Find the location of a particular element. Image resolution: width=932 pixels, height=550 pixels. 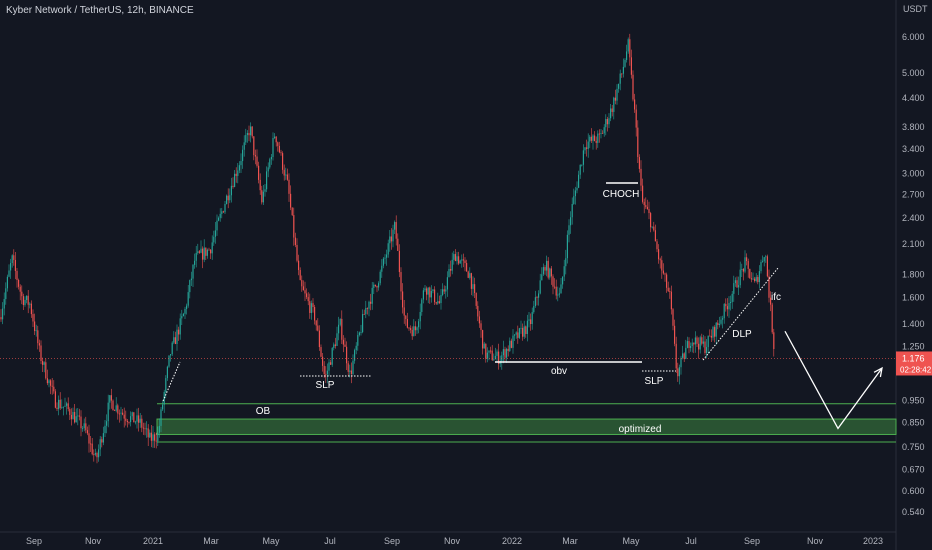

current-price-value: 1.176 is located at coordinates (913, 358).